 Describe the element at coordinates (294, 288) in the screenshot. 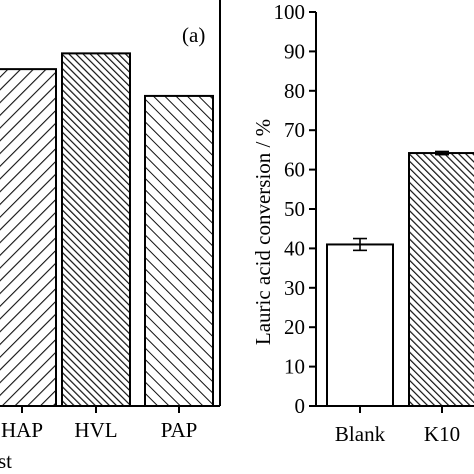

I see `panel-b-y-tick-label-30: 30` at that location.